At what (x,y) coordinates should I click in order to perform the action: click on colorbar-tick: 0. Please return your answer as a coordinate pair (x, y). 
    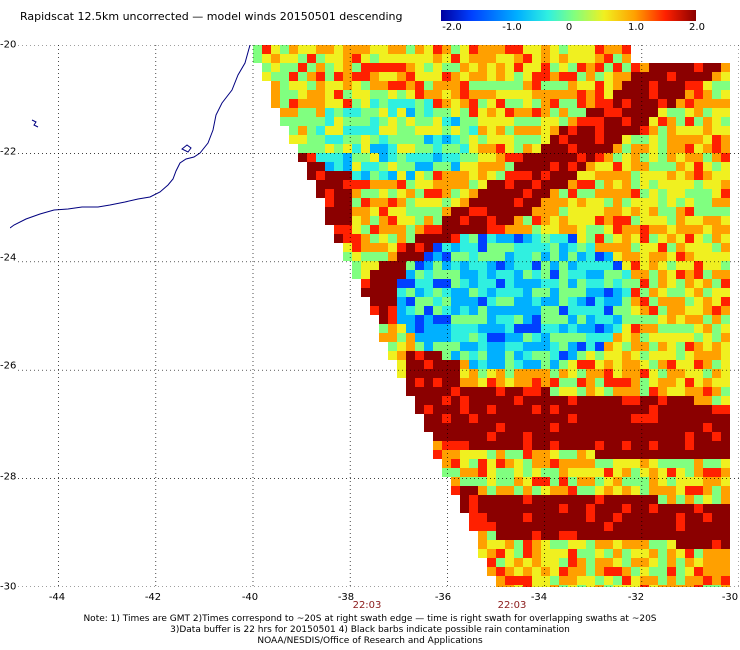
    Looking at the image, I should click on (569, 27).